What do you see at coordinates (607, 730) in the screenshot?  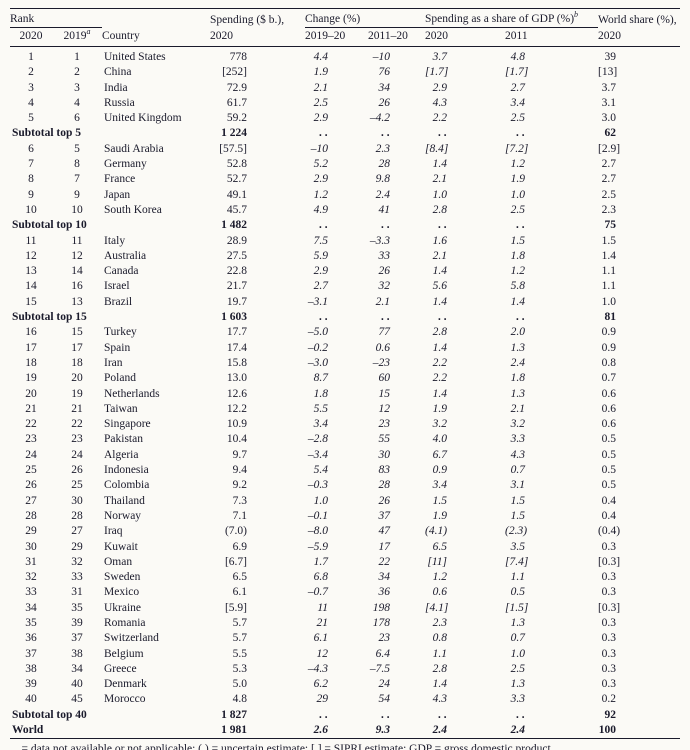 I see `world-share-cell: 100` at bounding box center [607, 730].